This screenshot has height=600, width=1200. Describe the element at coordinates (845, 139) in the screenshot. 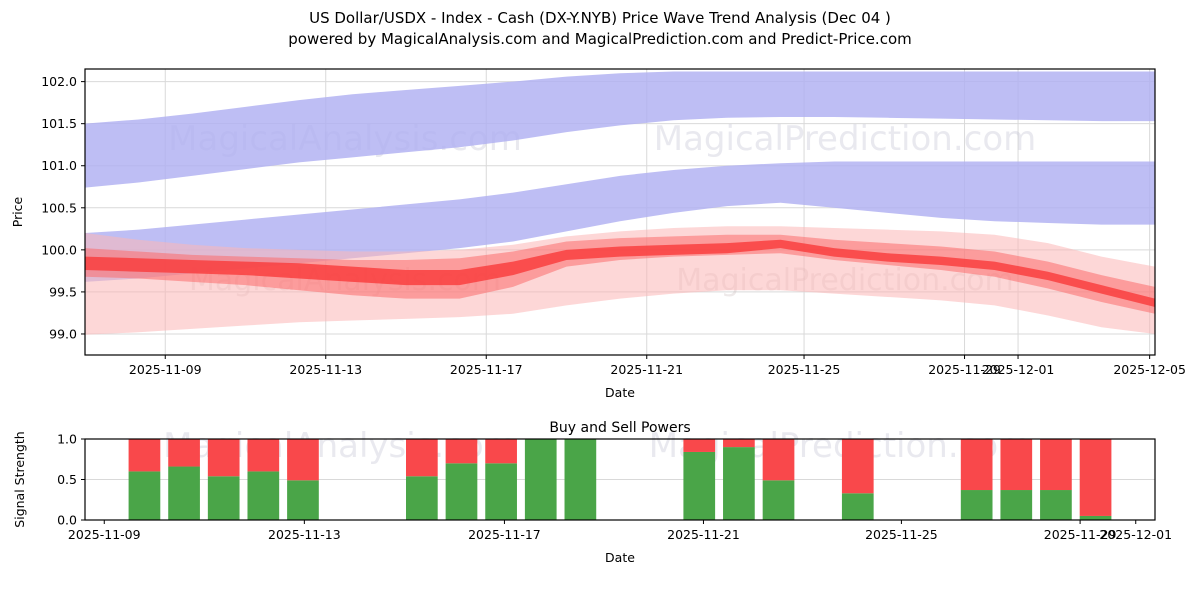

I see `svg-text: MagicalPrediction.com` at that location.